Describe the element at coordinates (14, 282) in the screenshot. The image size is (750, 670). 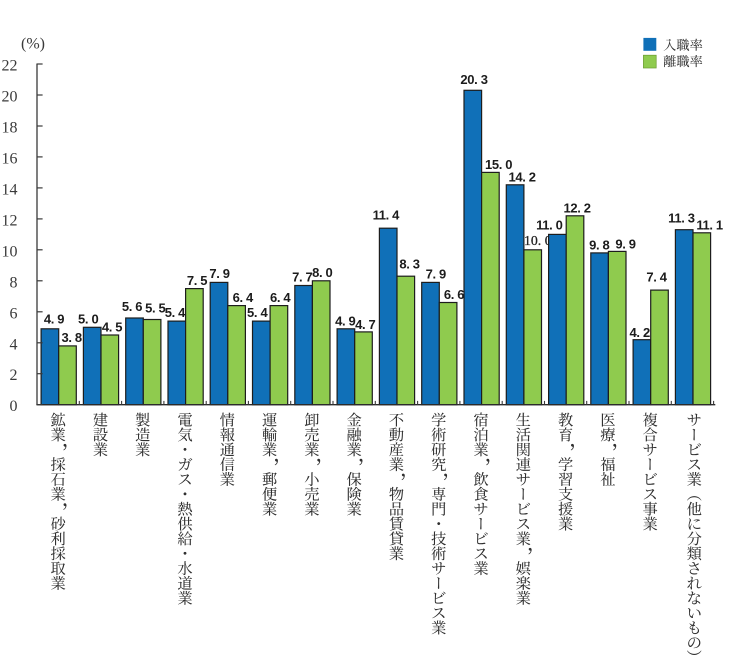
I see `svg-text: 8` at that location.